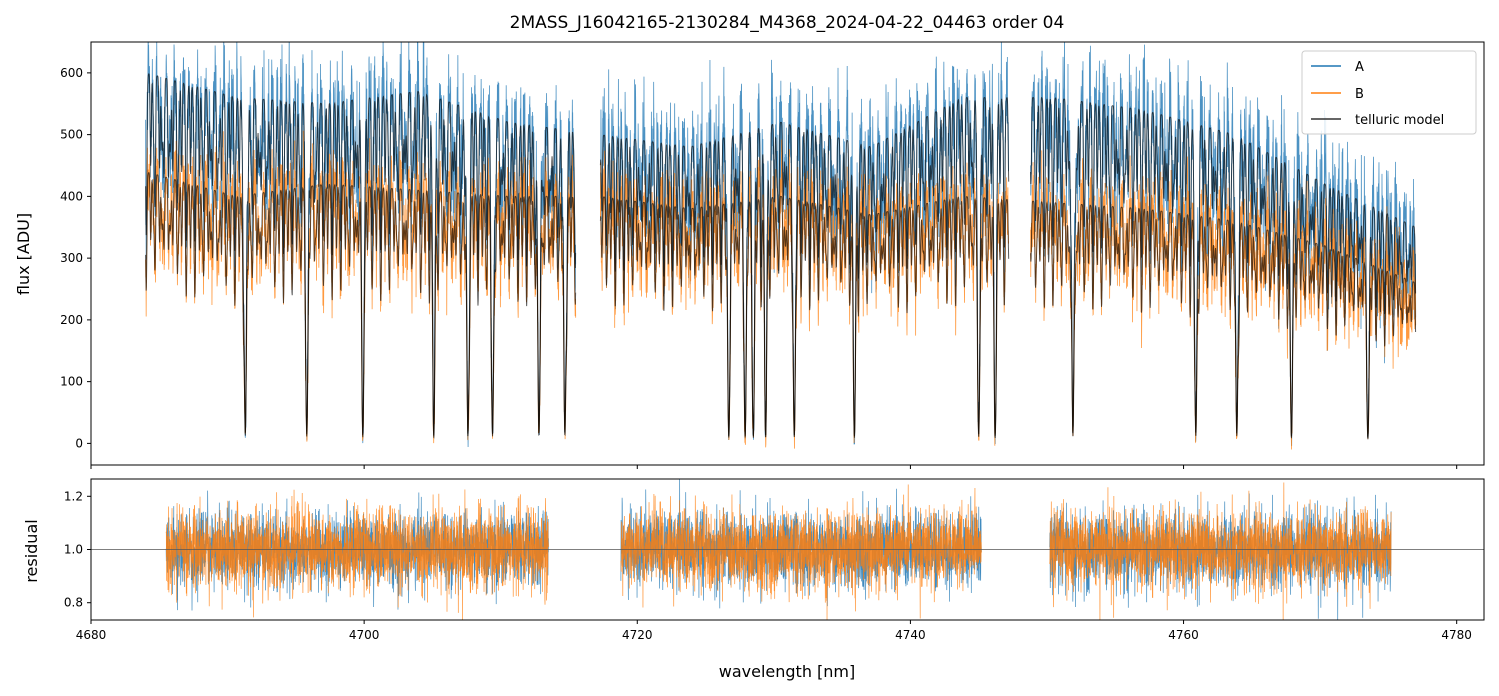  What do you see at coordinates (73, 603) in the screenshot?
I see `residual-y-tick-label: 0.8` at bounding box center [73, 603].